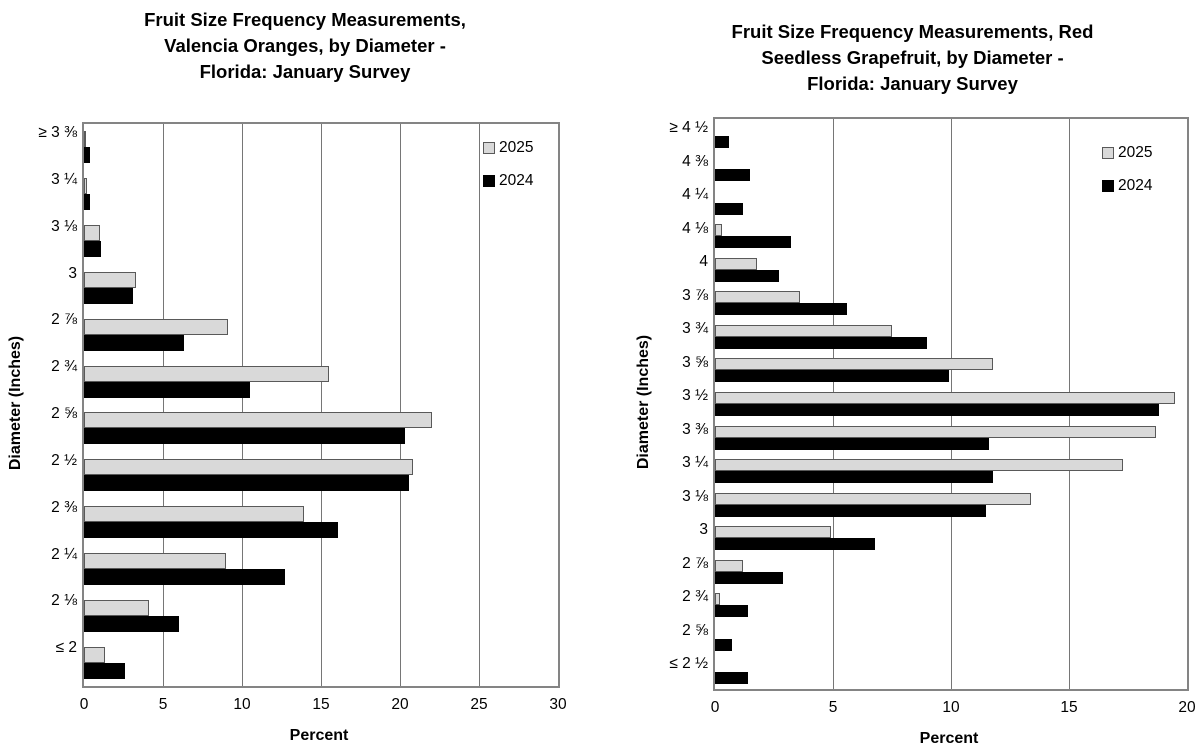 This screenshot has width=1200, height=753. What do you see at coordinates (516, 147) in the screenshot?
I see `legend-label-2025: 2025` at bounding box center [516, 147].